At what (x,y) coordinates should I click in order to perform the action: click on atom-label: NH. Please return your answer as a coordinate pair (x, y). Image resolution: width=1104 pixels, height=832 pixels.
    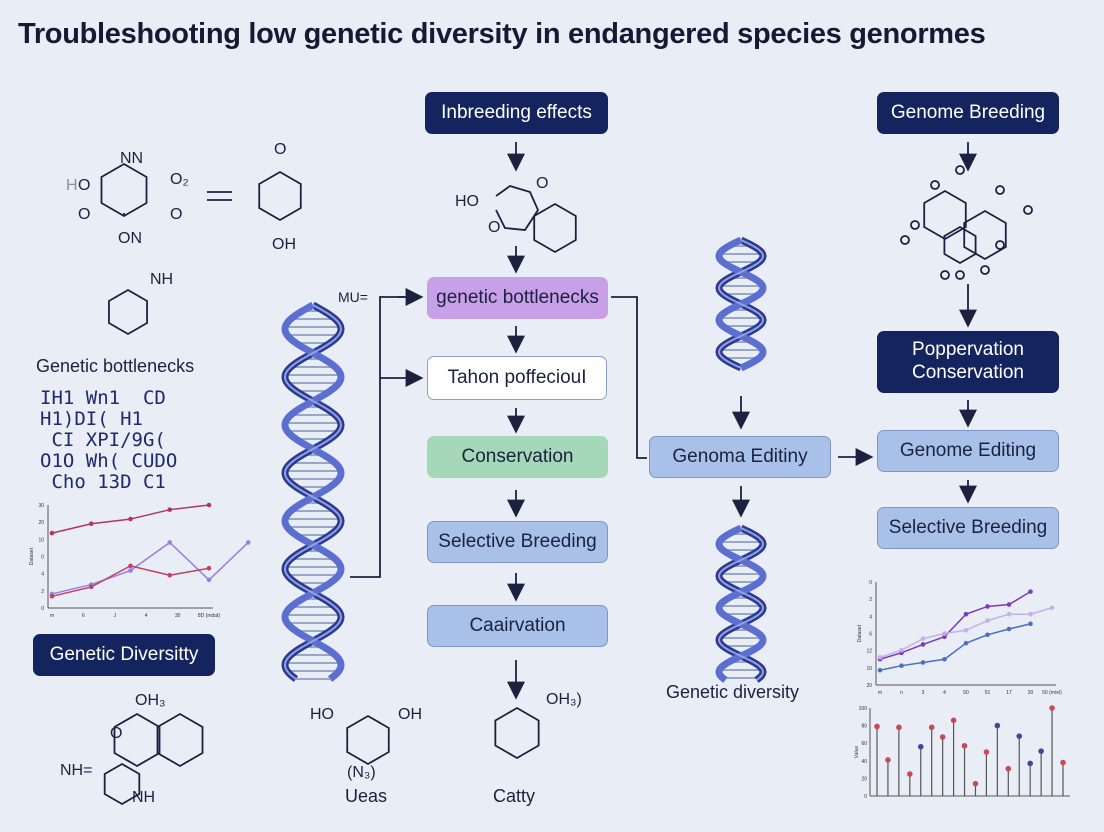
    Looking at the image, I should click on (143, 797).